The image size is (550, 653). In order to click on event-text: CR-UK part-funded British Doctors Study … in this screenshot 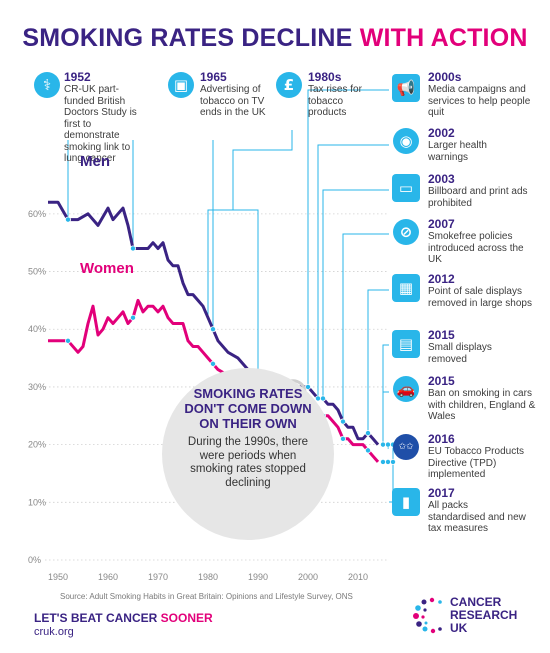, I will do `click(100, 124)`.